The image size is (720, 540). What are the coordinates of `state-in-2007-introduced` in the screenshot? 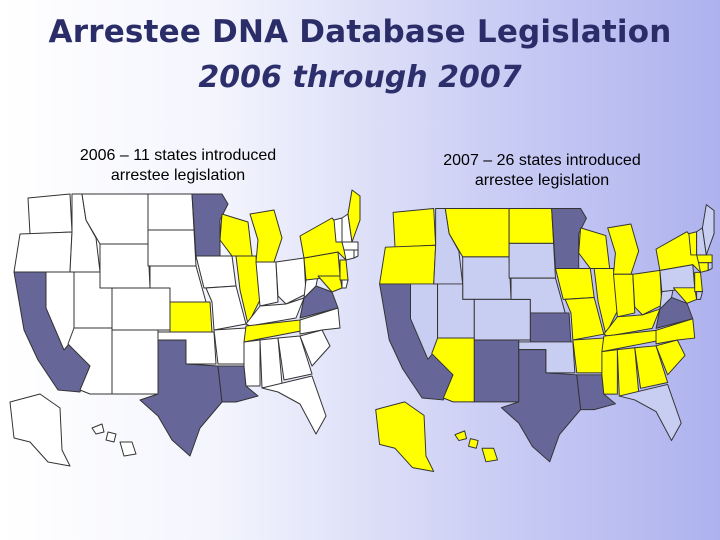 It's located at (624, 295).